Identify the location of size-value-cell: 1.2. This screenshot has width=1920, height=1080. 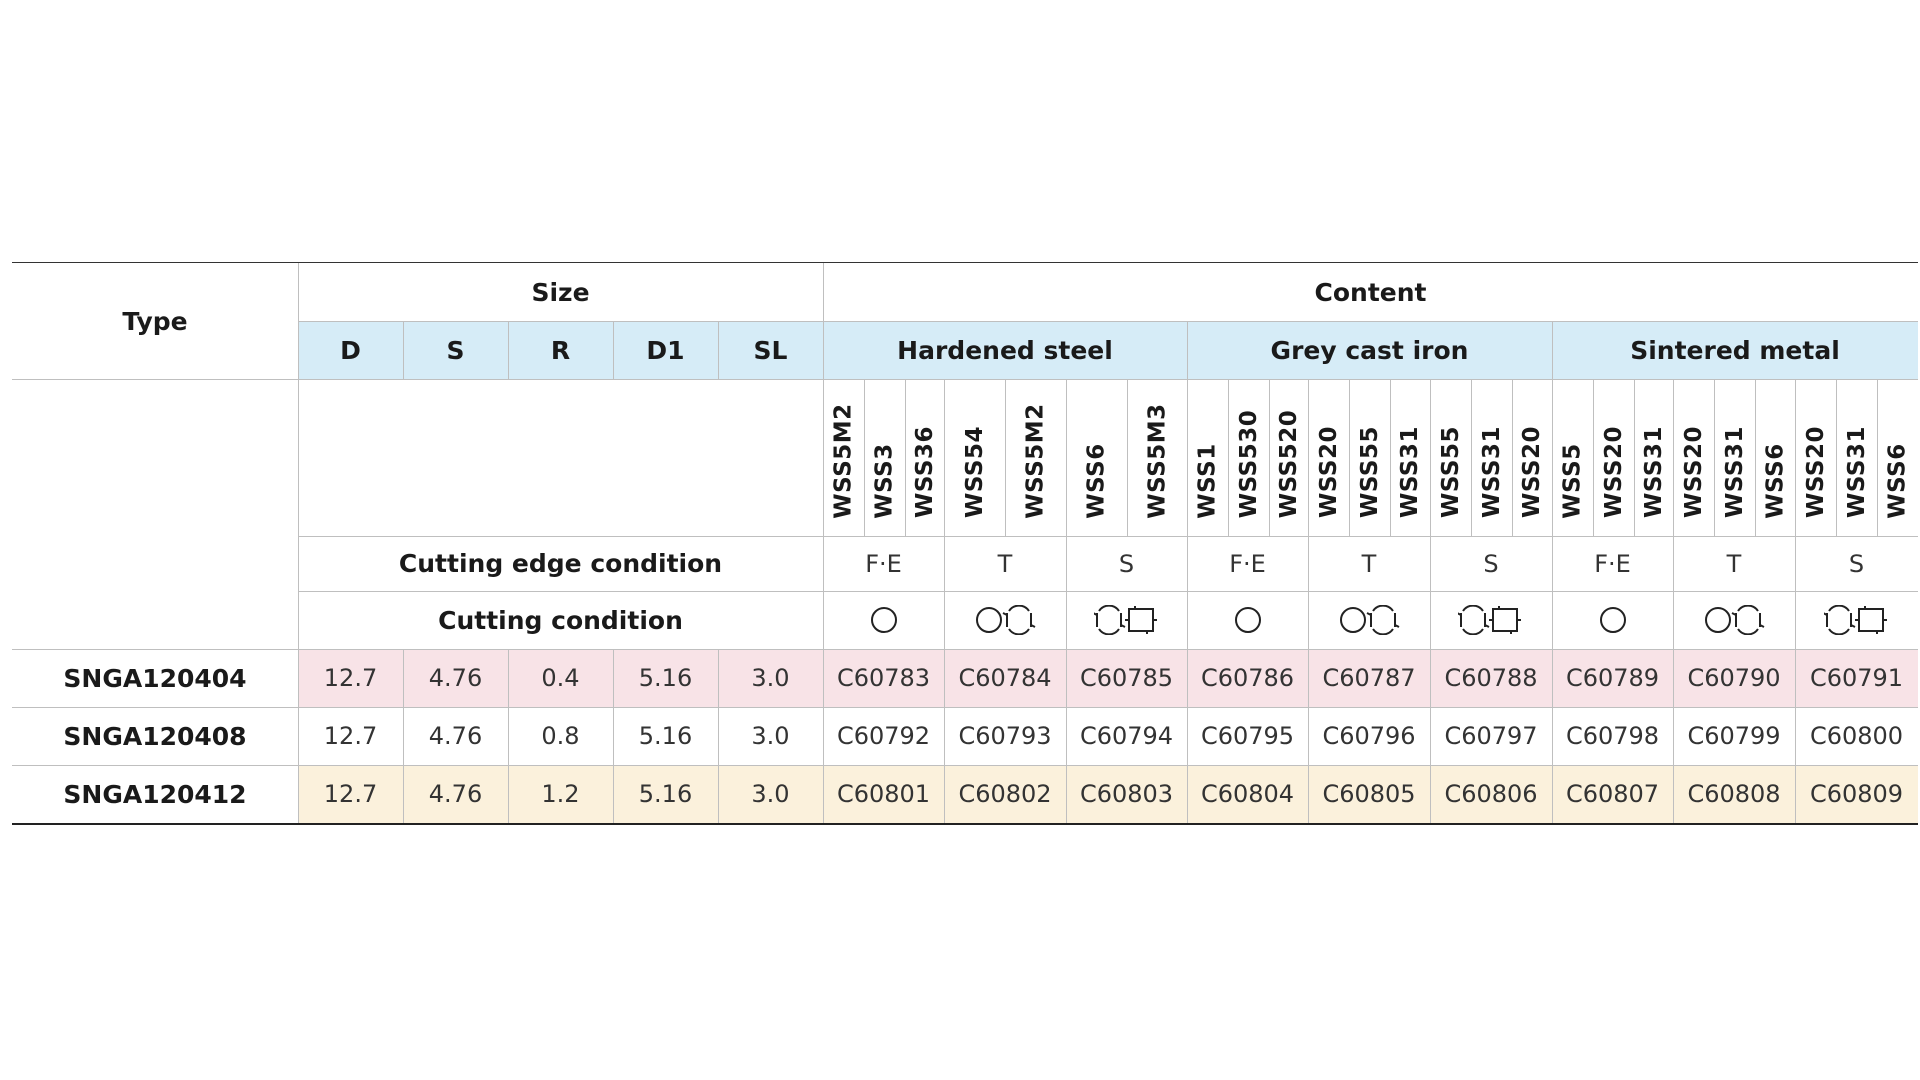
(560, 794).